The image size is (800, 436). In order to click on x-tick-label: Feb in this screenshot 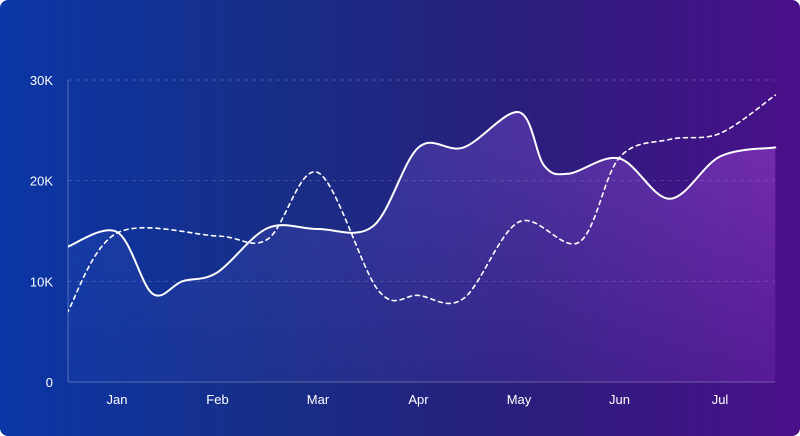, I will do `click(217, 399)`.